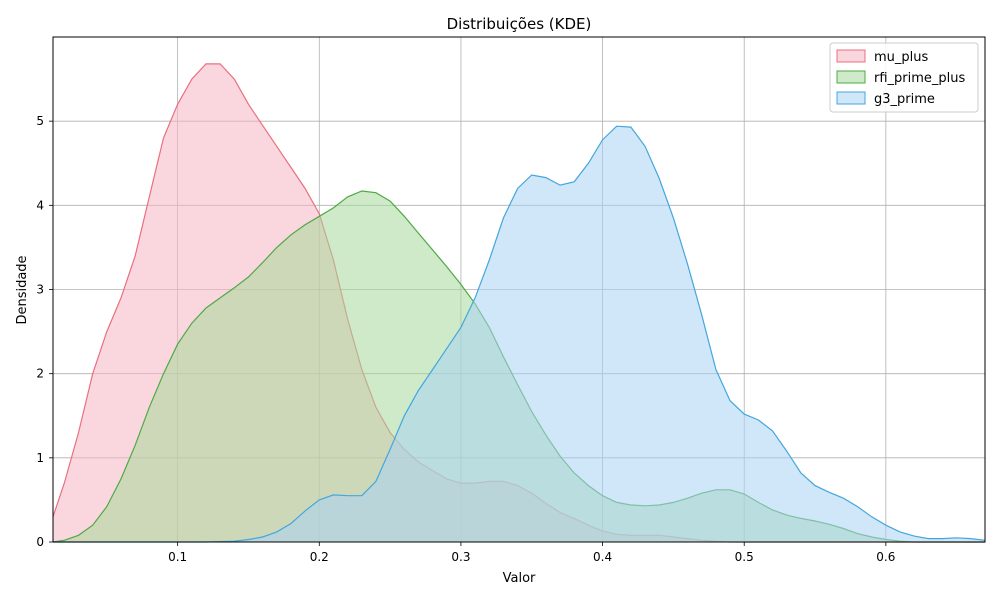 The height and width of the screenshot is (600, 1000). Describe the element at coordinates (22, 289) in the screenshot. I see `y-axis-label: Densidade` at that location.